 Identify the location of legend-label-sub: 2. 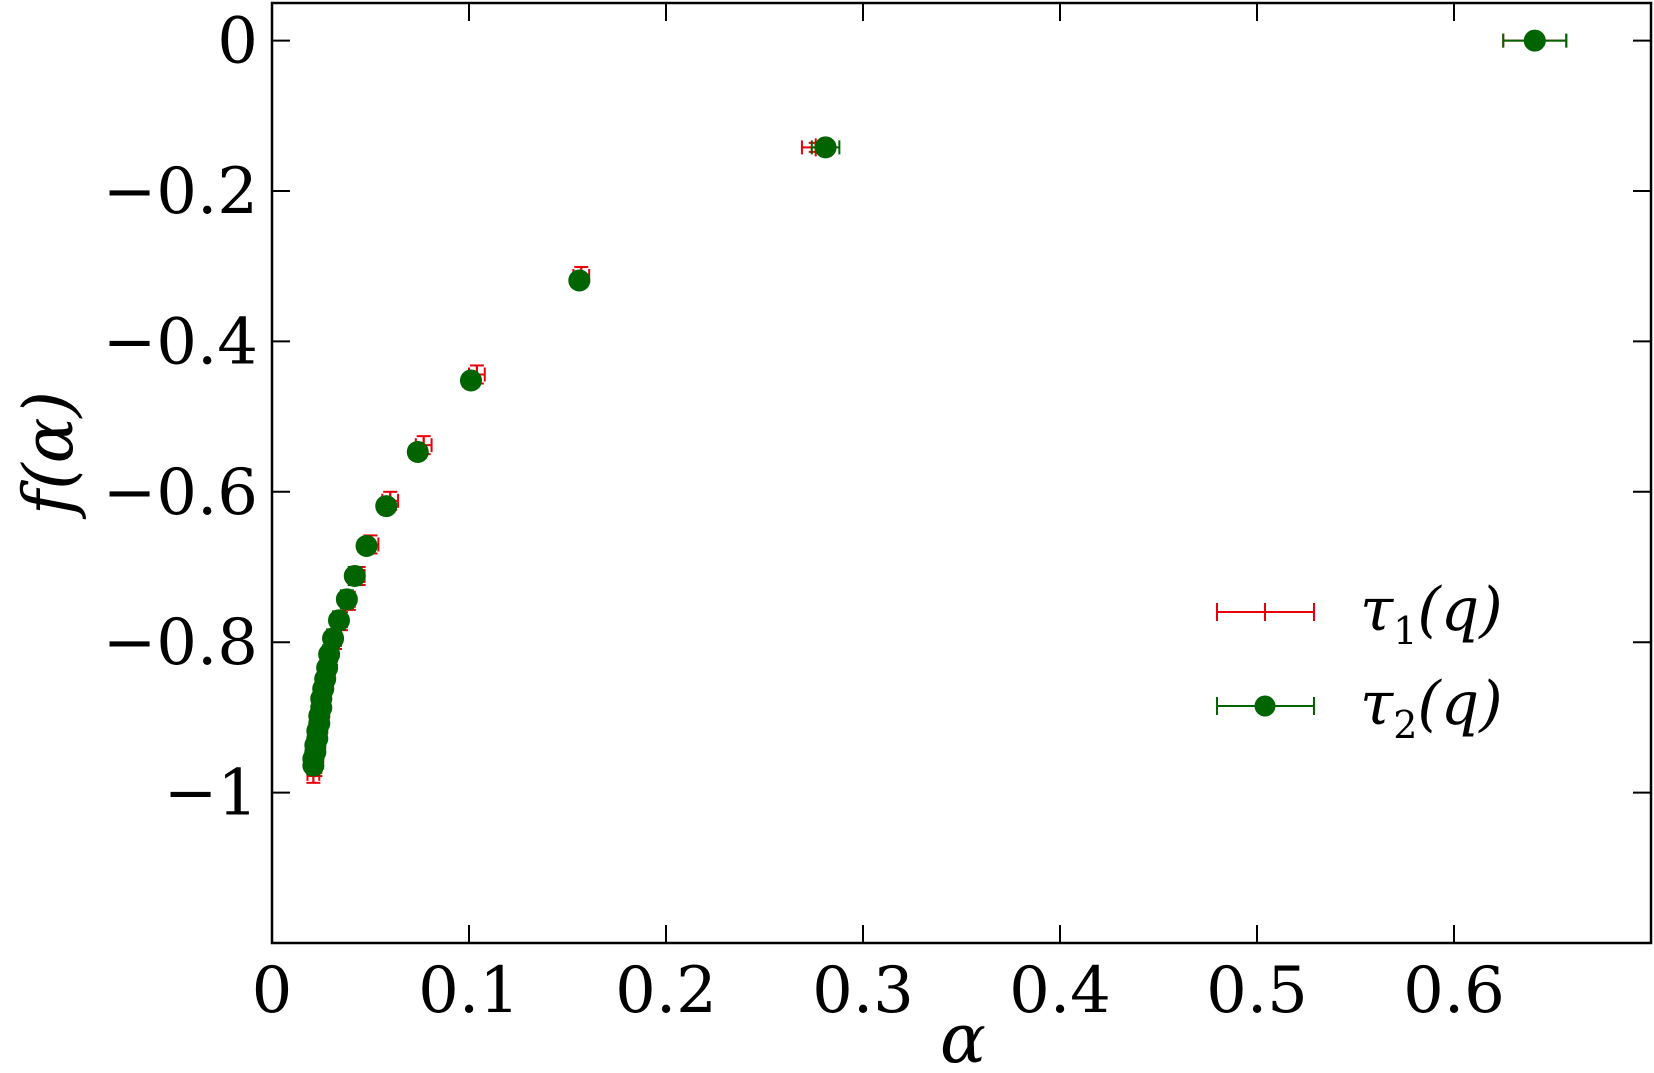
(1405, 725).